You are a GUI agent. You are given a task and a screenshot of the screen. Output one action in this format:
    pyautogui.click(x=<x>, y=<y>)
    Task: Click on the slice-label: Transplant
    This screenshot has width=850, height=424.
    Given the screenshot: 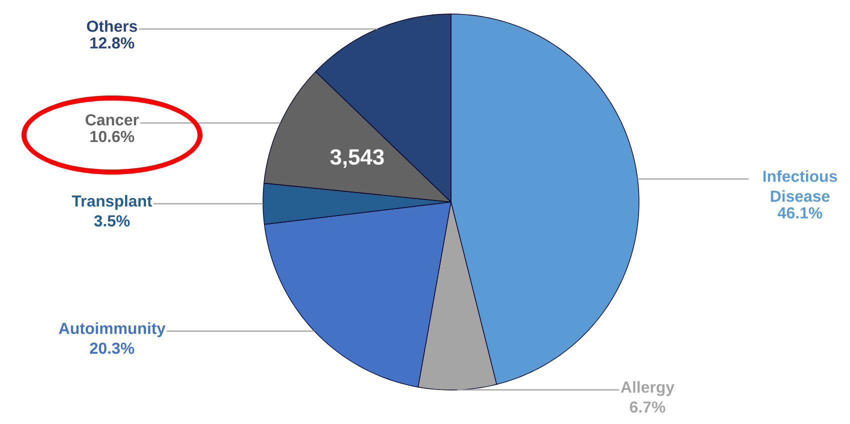 What is the action you would take?
    pyautogui.click(x=112, y=202)
    